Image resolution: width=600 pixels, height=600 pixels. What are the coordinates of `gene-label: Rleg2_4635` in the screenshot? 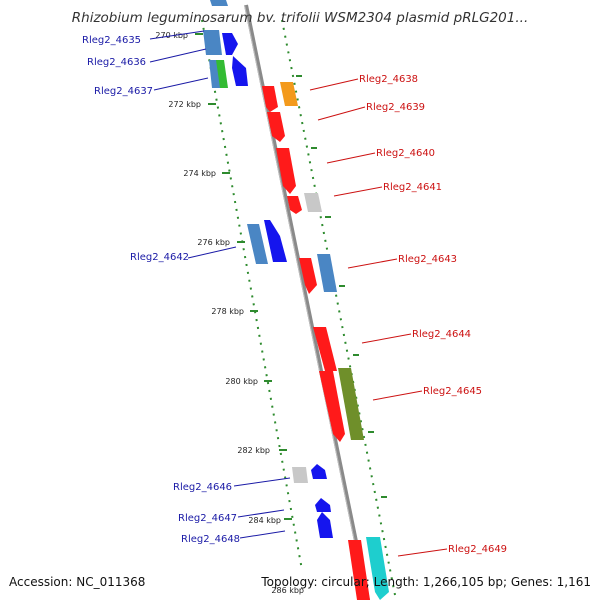 It's located at (111, 40).